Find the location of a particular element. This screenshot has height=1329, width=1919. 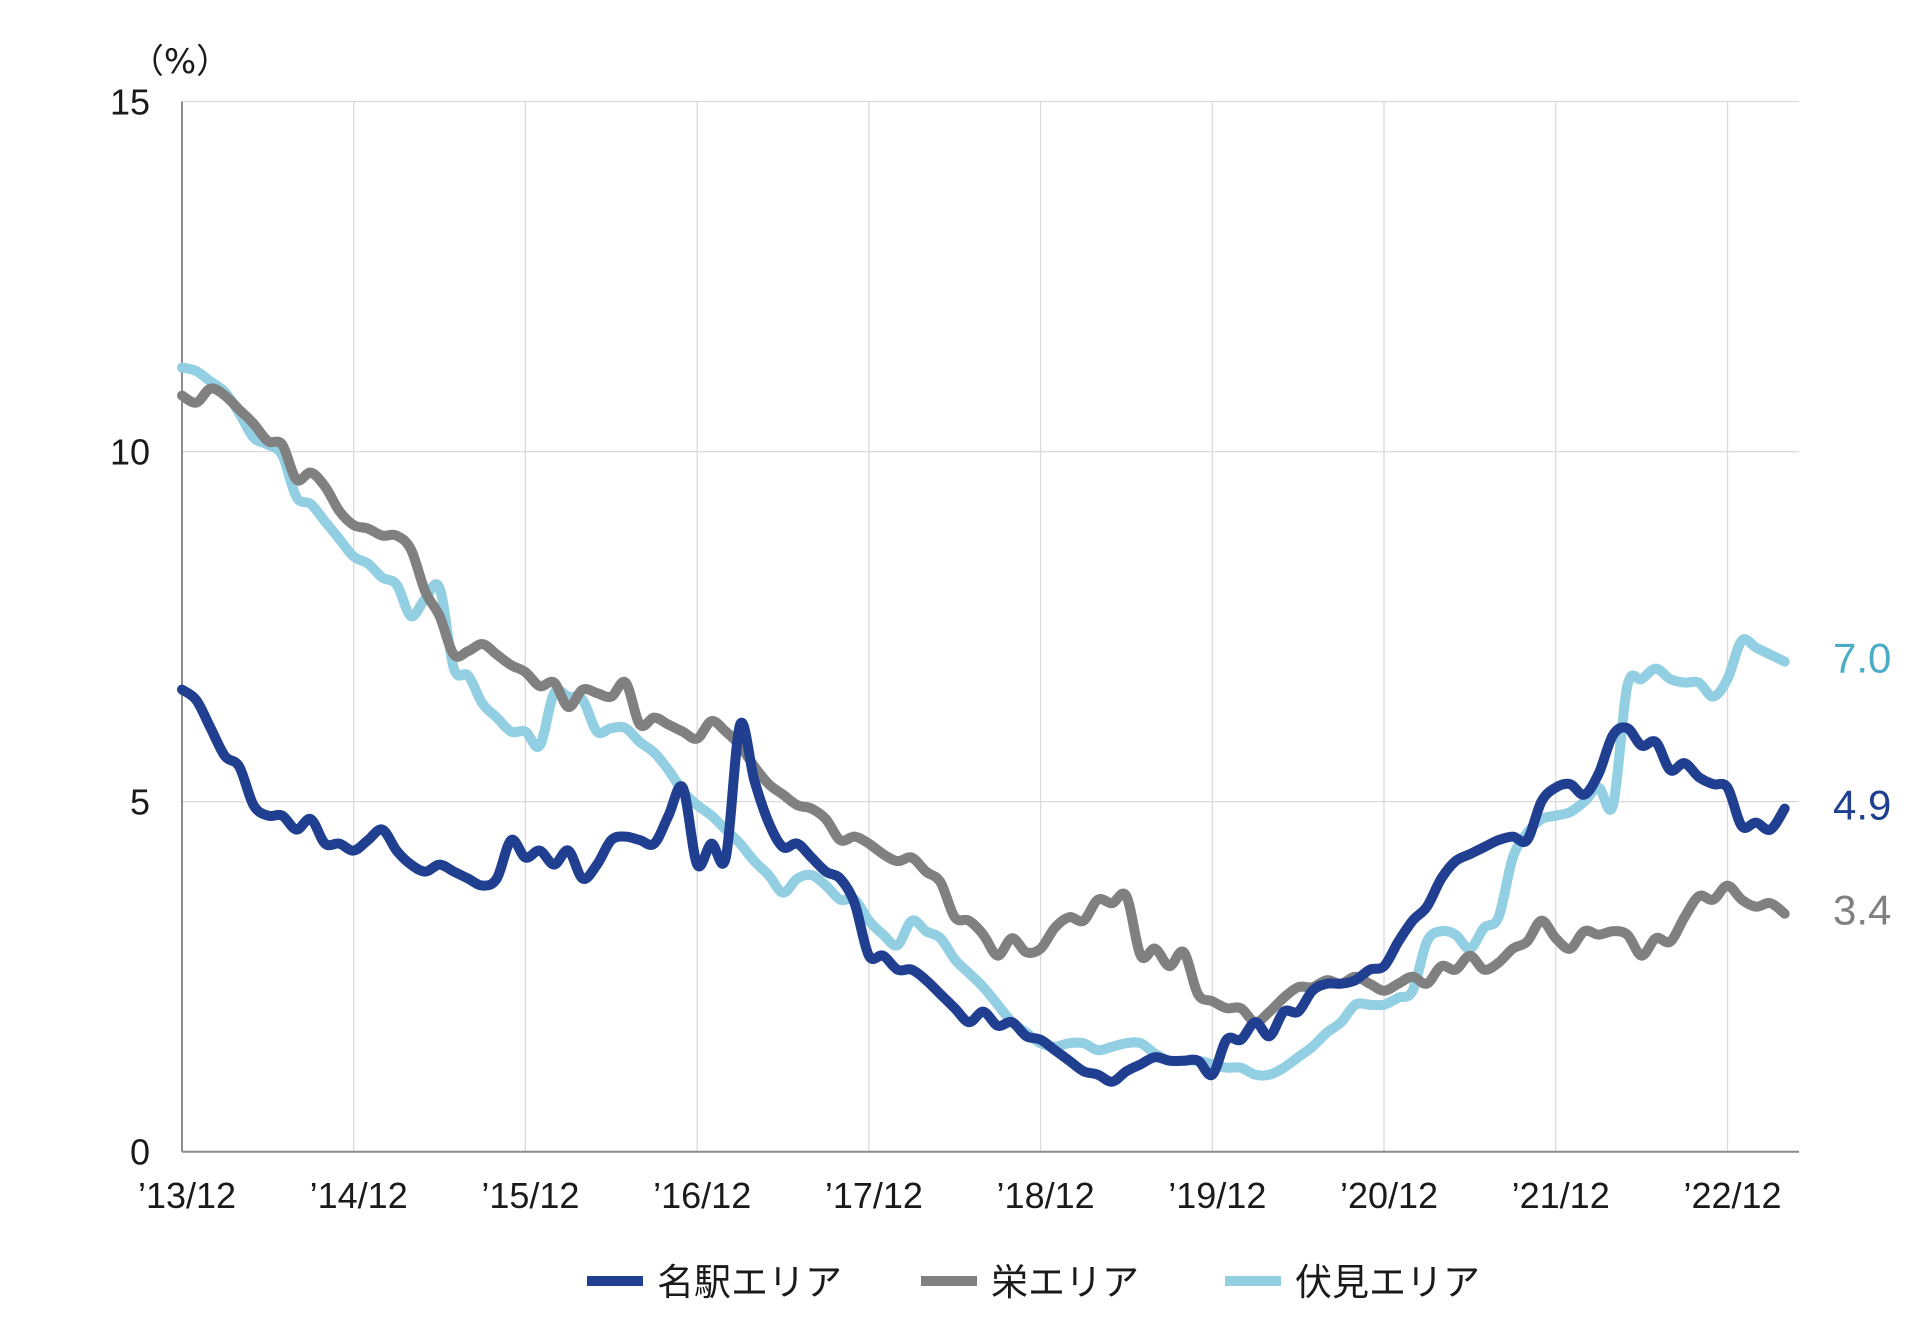

end-value-label: 7.0 is located at coordinates (1862, 658).